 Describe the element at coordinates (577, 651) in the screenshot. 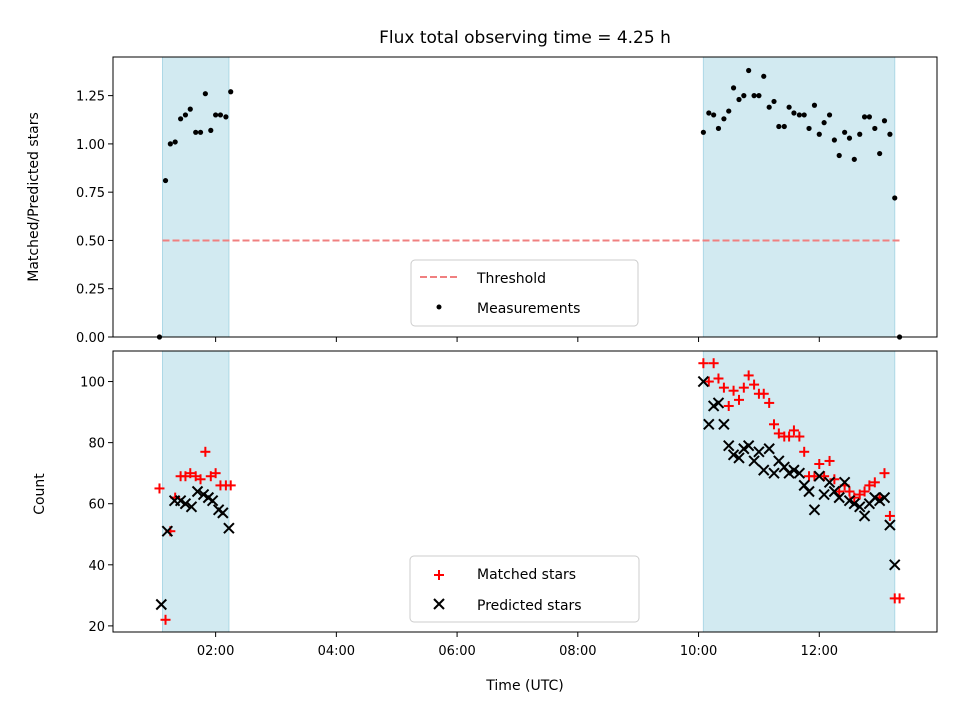

I see `x-tick-label: 08:00` at that location.